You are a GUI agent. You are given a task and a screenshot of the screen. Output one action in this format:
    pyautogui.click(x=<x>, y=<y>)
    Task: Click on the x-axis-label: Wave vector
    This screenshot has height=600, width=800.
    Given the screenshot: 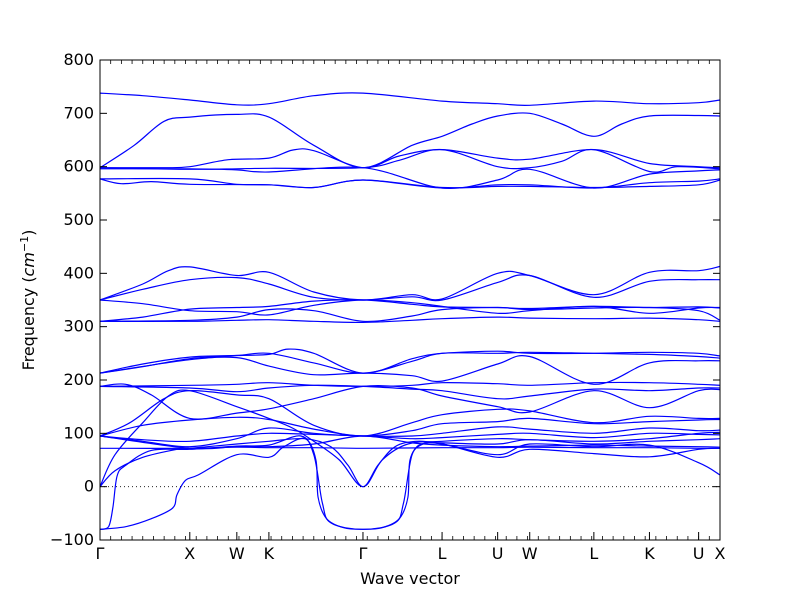 What is the action you would take?
    pyautogui.click(x=410, y=578)
    